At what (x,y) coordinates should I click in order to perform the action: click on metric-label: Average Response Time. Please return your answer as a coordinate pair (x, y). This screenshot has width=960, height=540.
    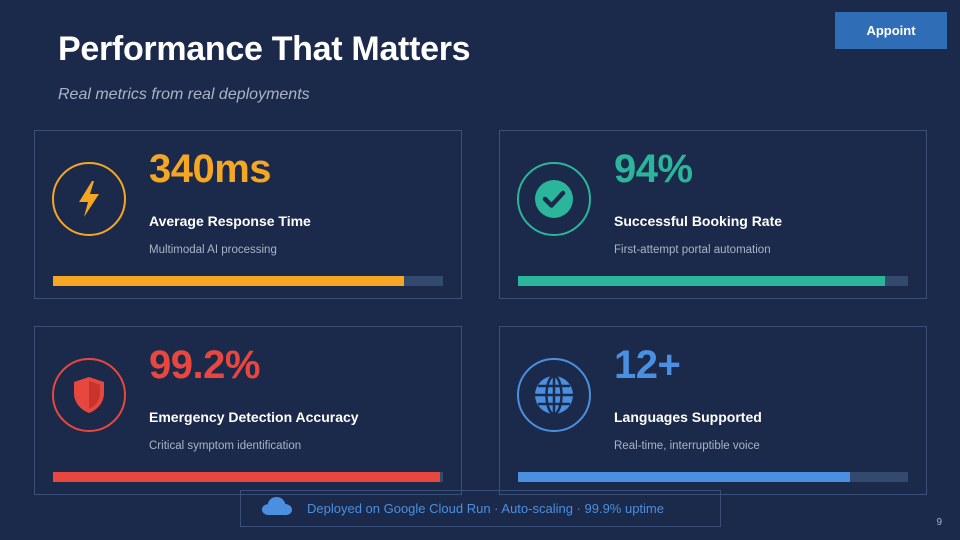
    Looking at the image, I should click on (230, 221).